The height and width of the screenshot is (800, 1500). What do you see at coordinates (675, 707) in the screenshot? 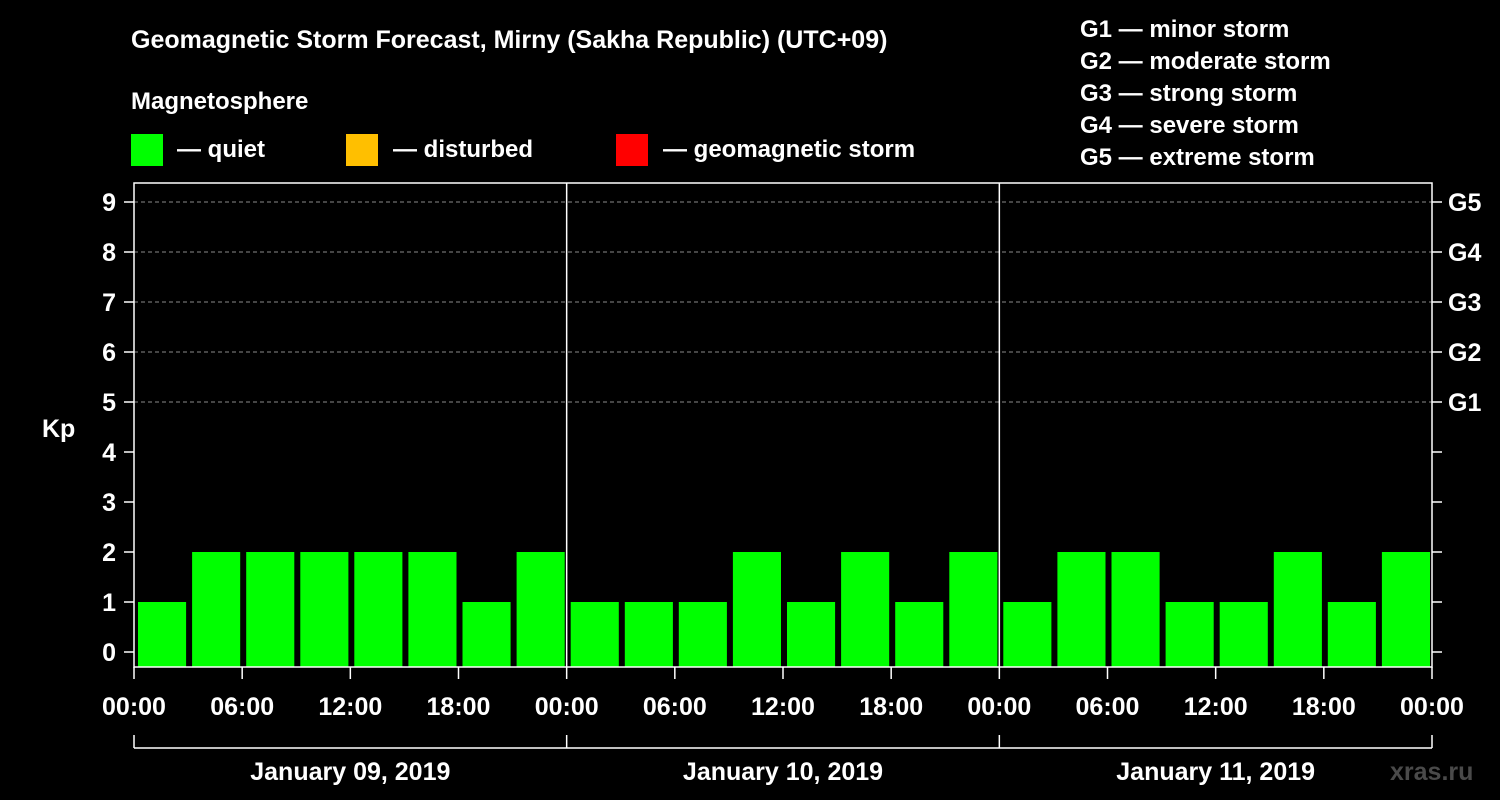
I see `x-tick-label-5: 06:00` at bounding box center [675, 707].